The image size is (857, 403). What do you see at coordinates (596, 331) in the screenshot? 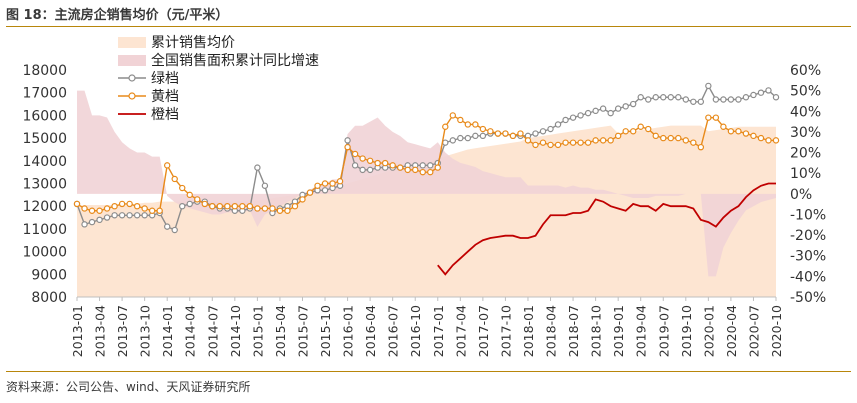
I see `x-tick-label: 2018-10` at bounding box center [596, 331].